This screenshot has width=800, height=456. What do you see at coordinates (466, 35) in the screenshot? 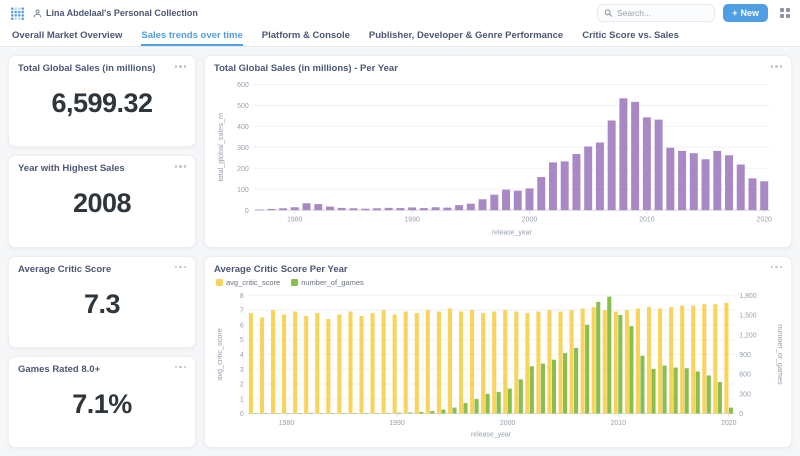
I see `tab-publisher-developer-genre: Publisher, Developer & Genre Performance` at bounding box center [466, 35].